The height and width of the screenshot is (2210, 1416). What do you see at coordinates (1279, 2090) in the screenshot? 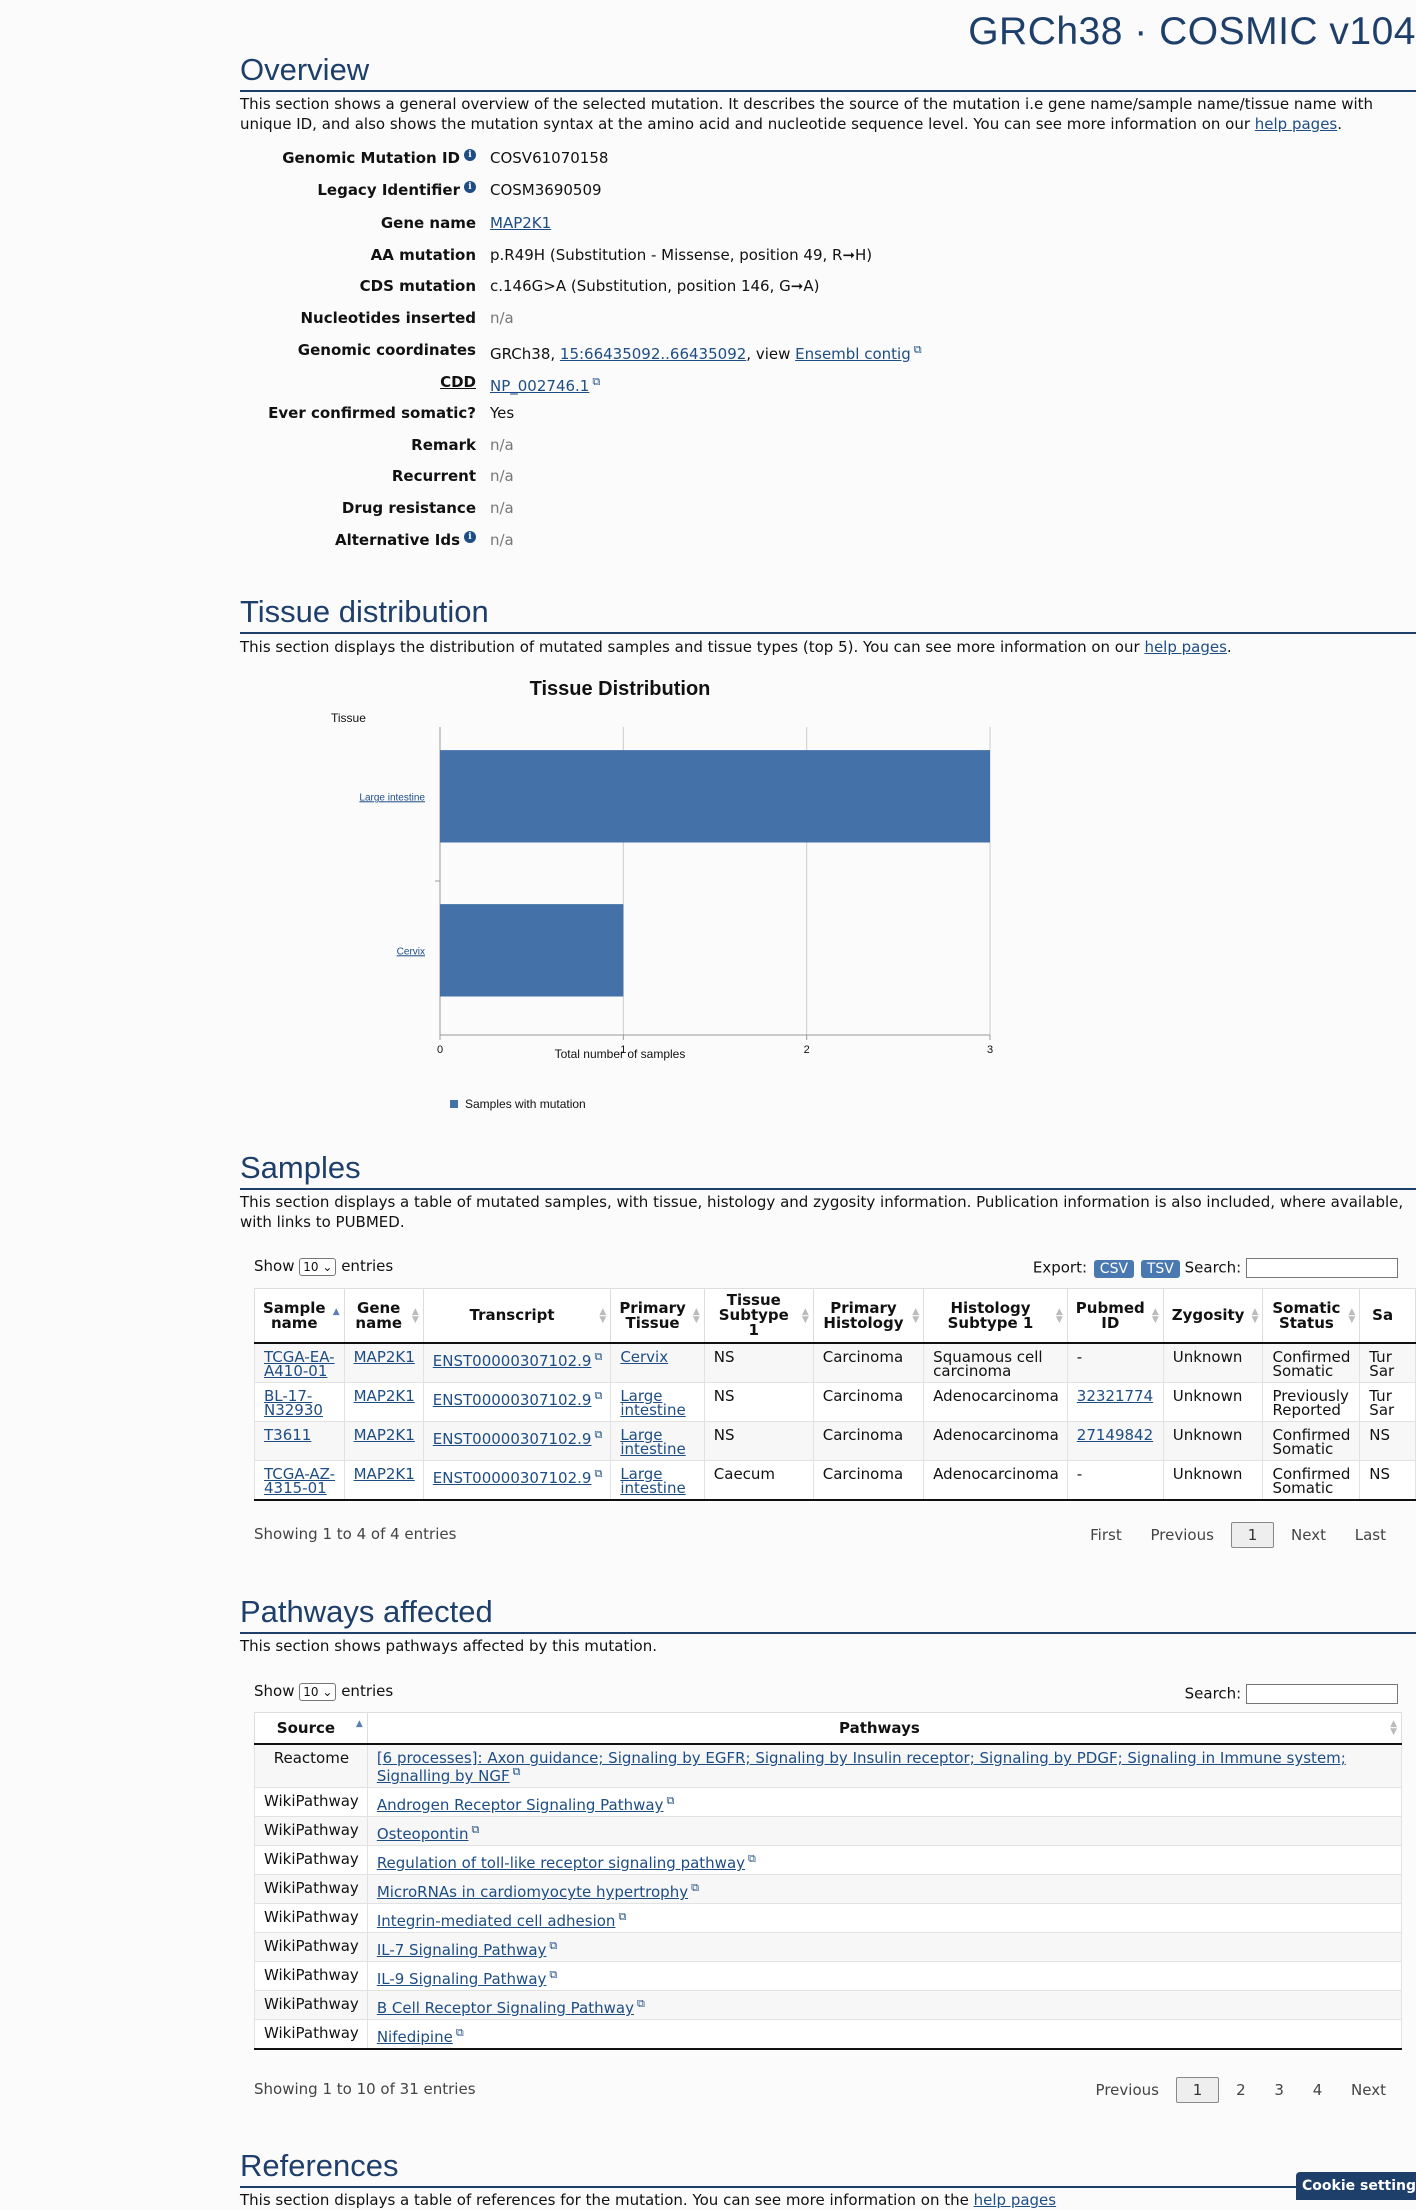
I see `pager-page-3: 3` at bounding box center [1279, 2090].